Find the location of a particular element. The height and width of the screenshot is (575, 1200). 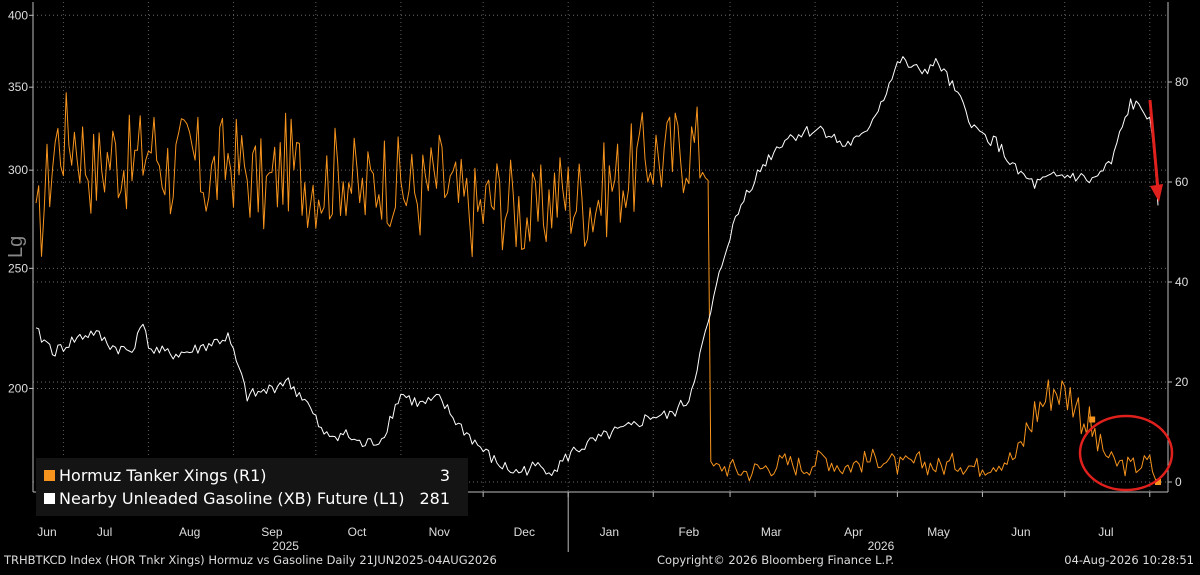

right-tick-label: 80 is located at coordinates (1182, 82).